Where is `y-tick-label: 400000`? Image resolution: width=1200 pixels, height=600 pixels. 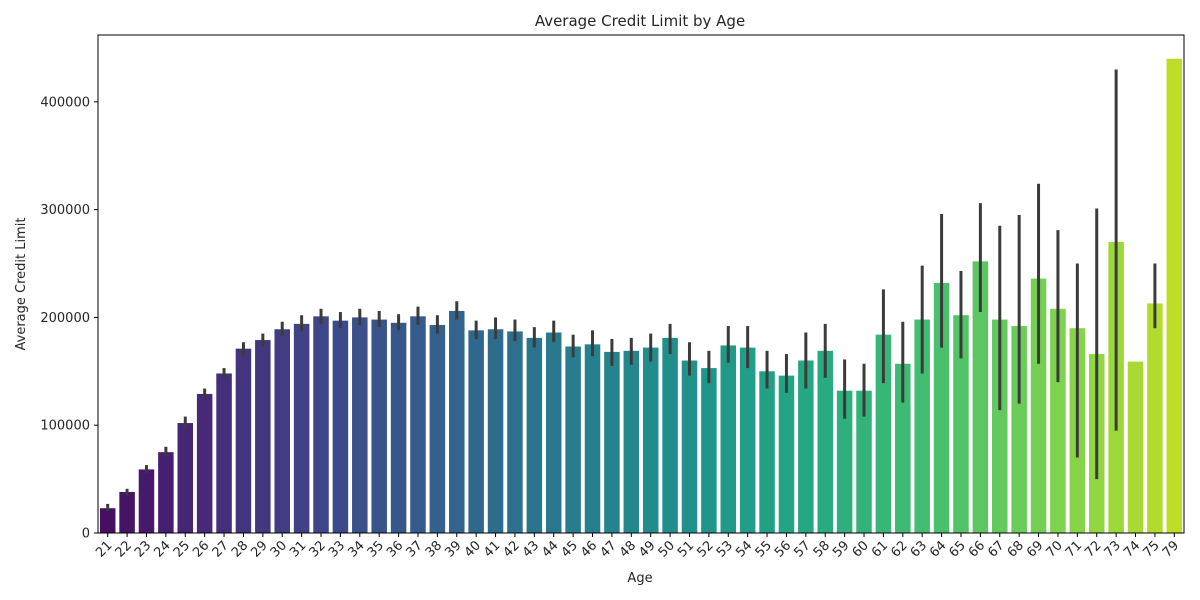 y-tick-label: 400000 is located at coordinates (65, 102).